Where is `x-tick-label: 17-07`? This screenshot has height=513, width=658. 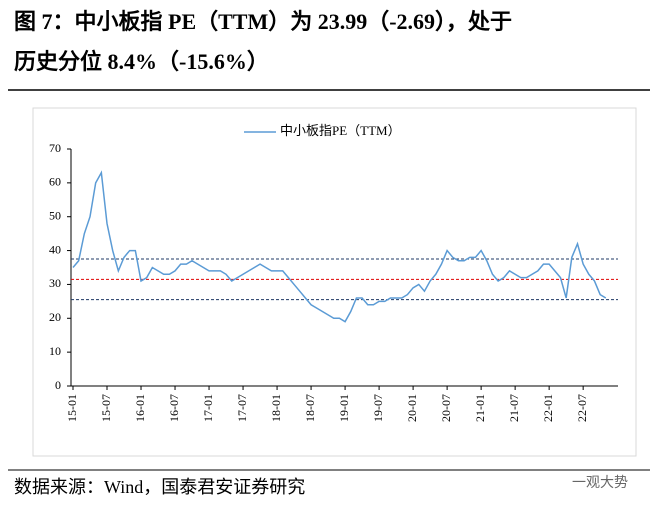
x-tick-label: 17-07 is located at coordinates (242, 408).